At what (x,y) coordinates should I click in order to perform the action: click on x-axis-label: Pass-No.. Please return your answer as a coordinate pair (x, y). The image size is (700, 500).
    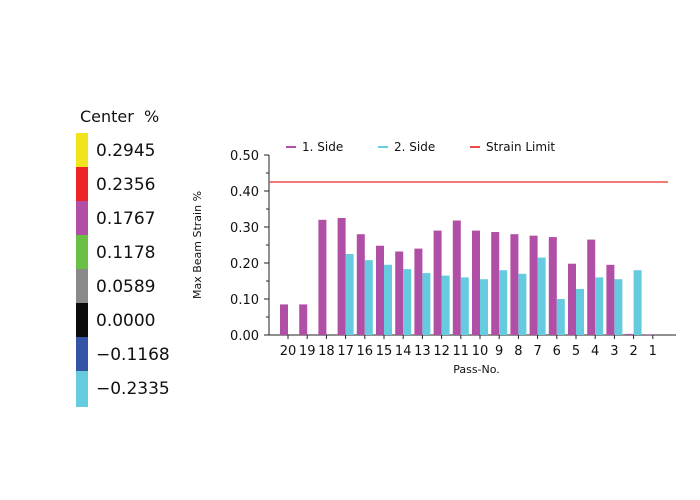
    Looking at the image, I should click on (476, 369).